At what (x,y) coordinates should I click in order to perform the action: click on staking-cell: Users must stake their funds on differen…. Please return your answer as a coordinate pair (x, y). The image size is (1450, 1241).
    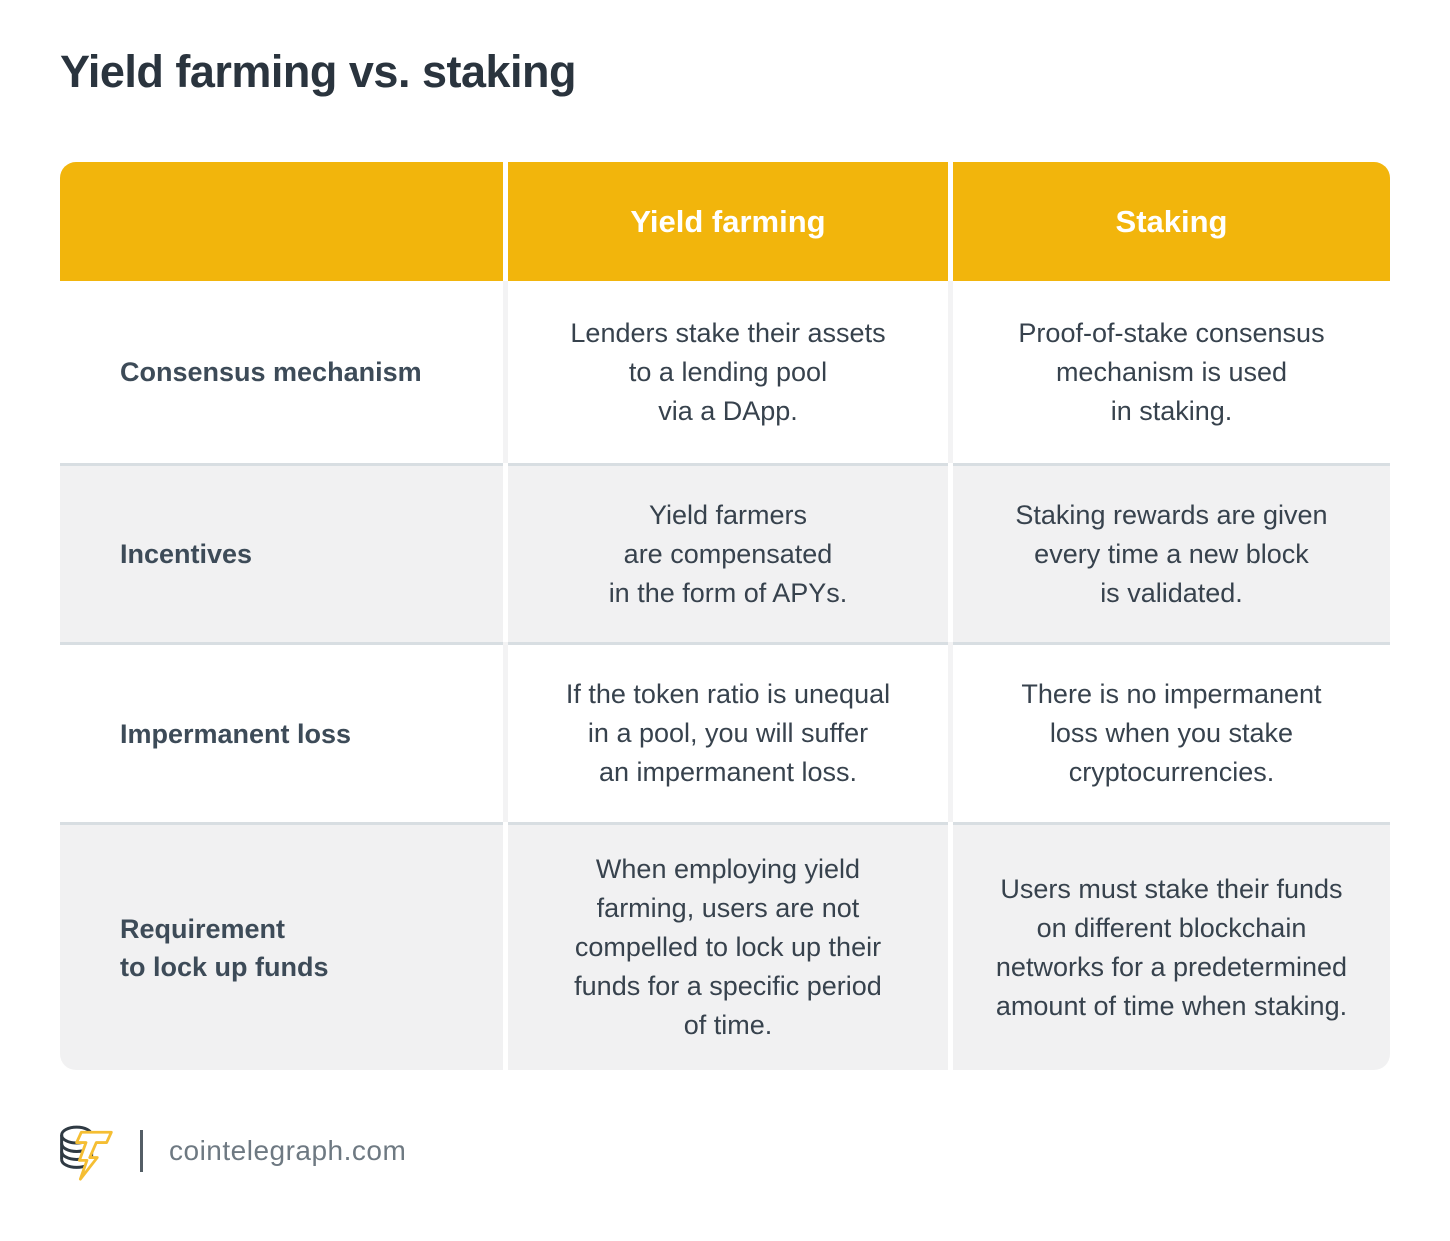
    Looking at the image, I should click on (1171, 946).